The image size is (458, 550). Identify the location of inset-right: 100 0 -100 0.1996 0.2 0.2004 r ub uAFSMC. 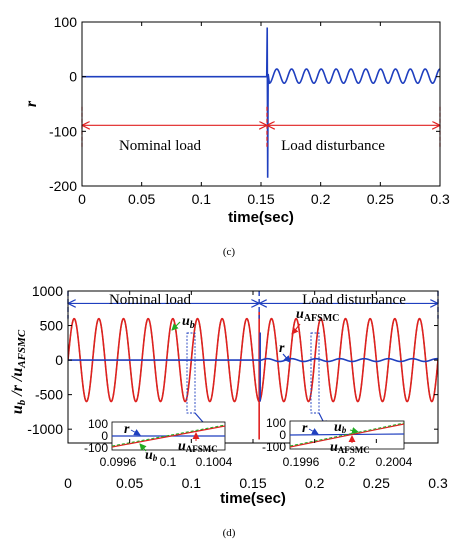
(337, 442).